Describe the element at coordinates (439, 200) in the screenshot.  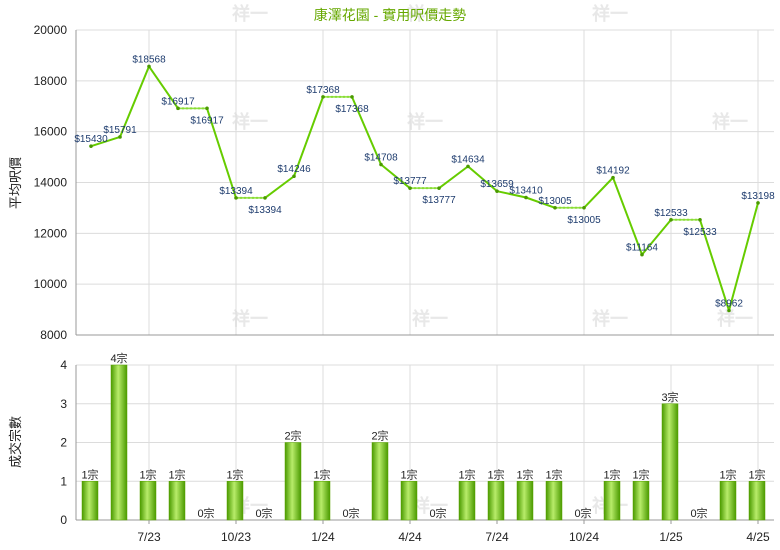
I see `price-value-label: $13777` at that location.